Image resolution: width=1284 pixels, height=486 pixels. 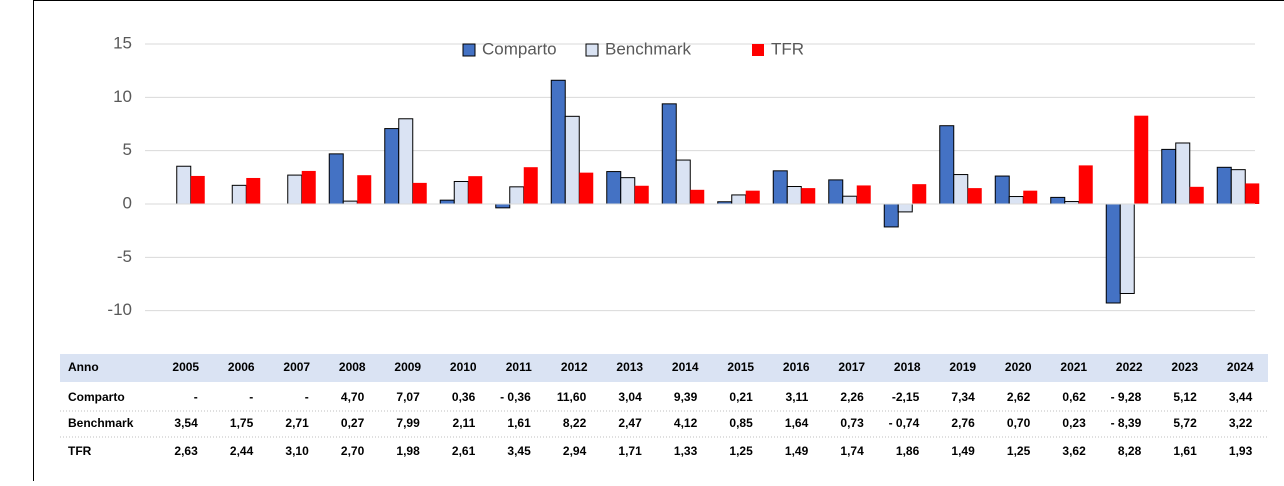 I want to click on table-cell: - 0,36, so click(x=515, y=397).